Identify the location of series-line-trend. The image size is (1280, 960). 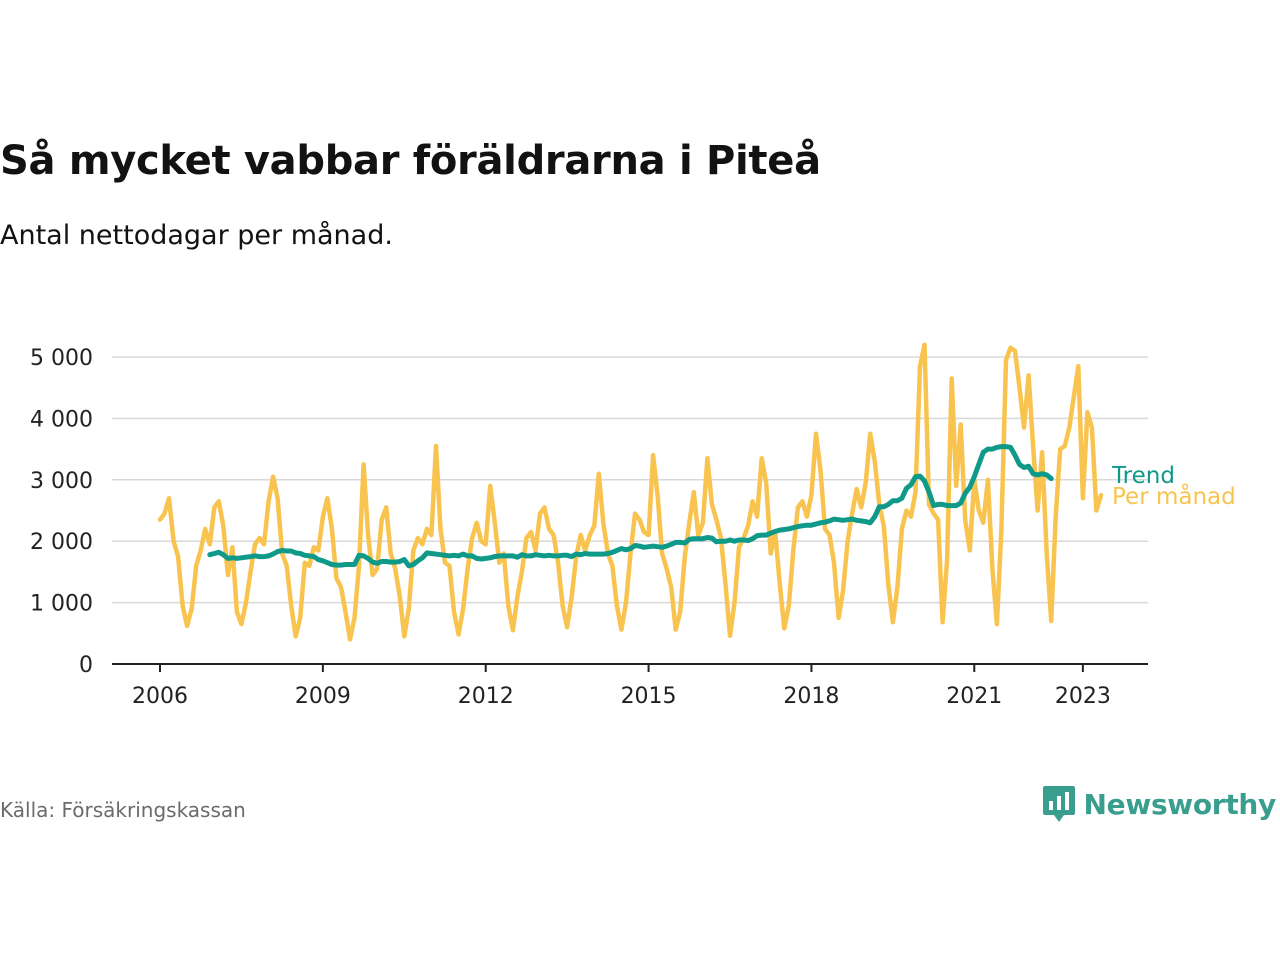
(630, 506).